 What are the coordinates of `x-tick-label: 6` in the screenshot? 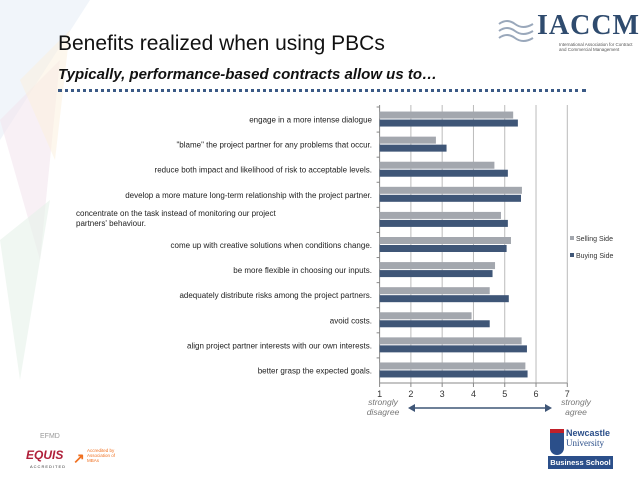 It's located at (536, 394).